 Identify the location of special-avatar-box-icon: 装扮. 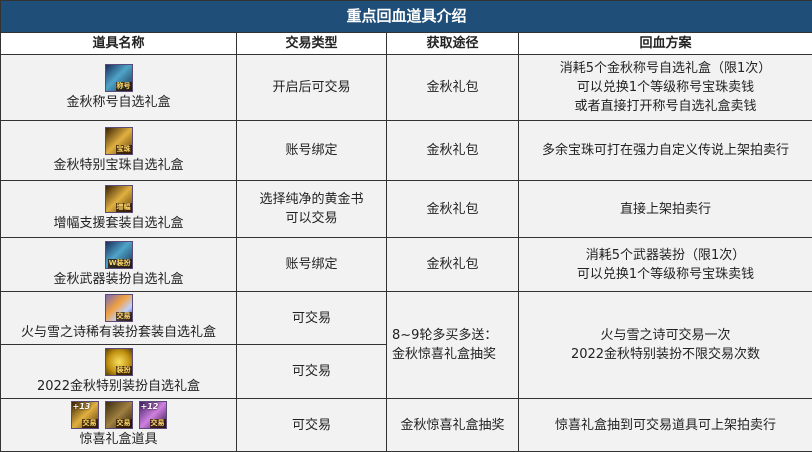
(118, 361).